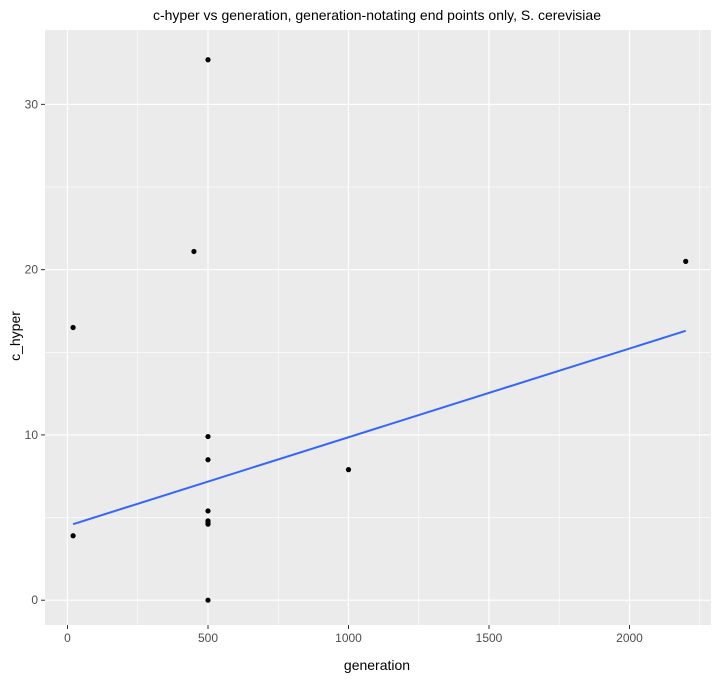 The width and height of the screenshot is (718, 681). Describe the element at coordinates (489, 638) in the screenshot. I see `x-tick-label: 1500` at that location.